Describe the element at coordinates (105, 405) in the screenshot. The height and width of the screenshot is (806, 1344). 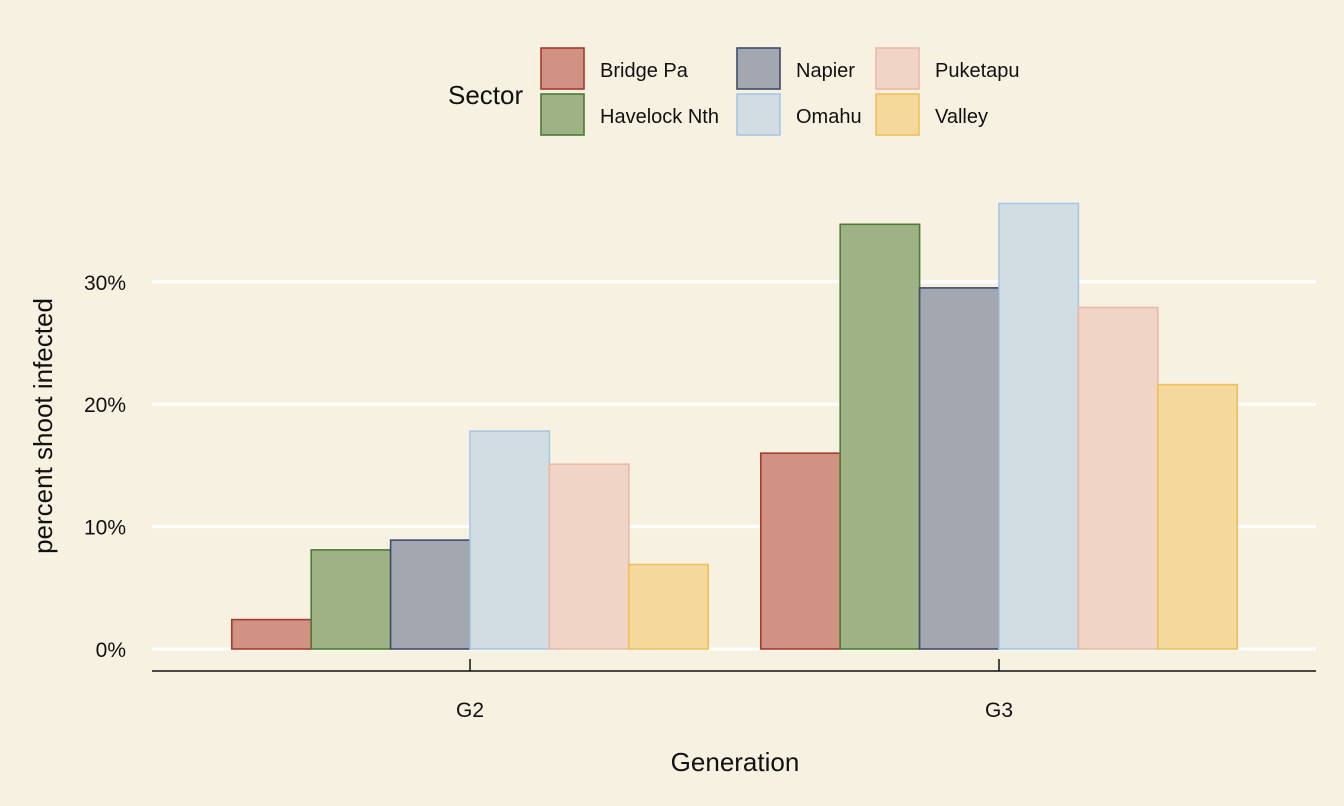
I see `y-tick-label: 20%` at that location.